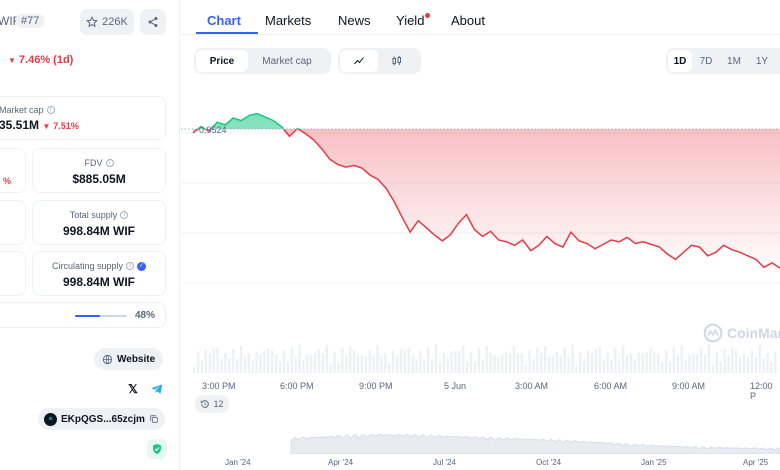  What do you see at coordinates (611, 386) in the screenshot?
I see `x-tick-label: 6:00 AM` at bounding box center [611, 386].